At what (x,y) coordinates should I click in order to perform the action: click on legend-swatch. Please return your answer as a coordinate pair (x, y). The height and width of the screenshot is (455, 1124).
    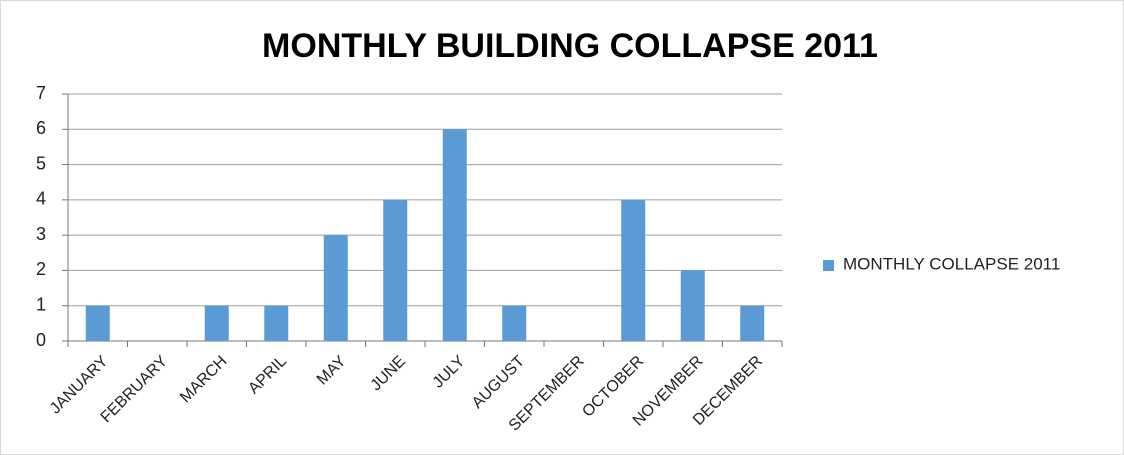
    Looking at the image, I should click on (828, 265).